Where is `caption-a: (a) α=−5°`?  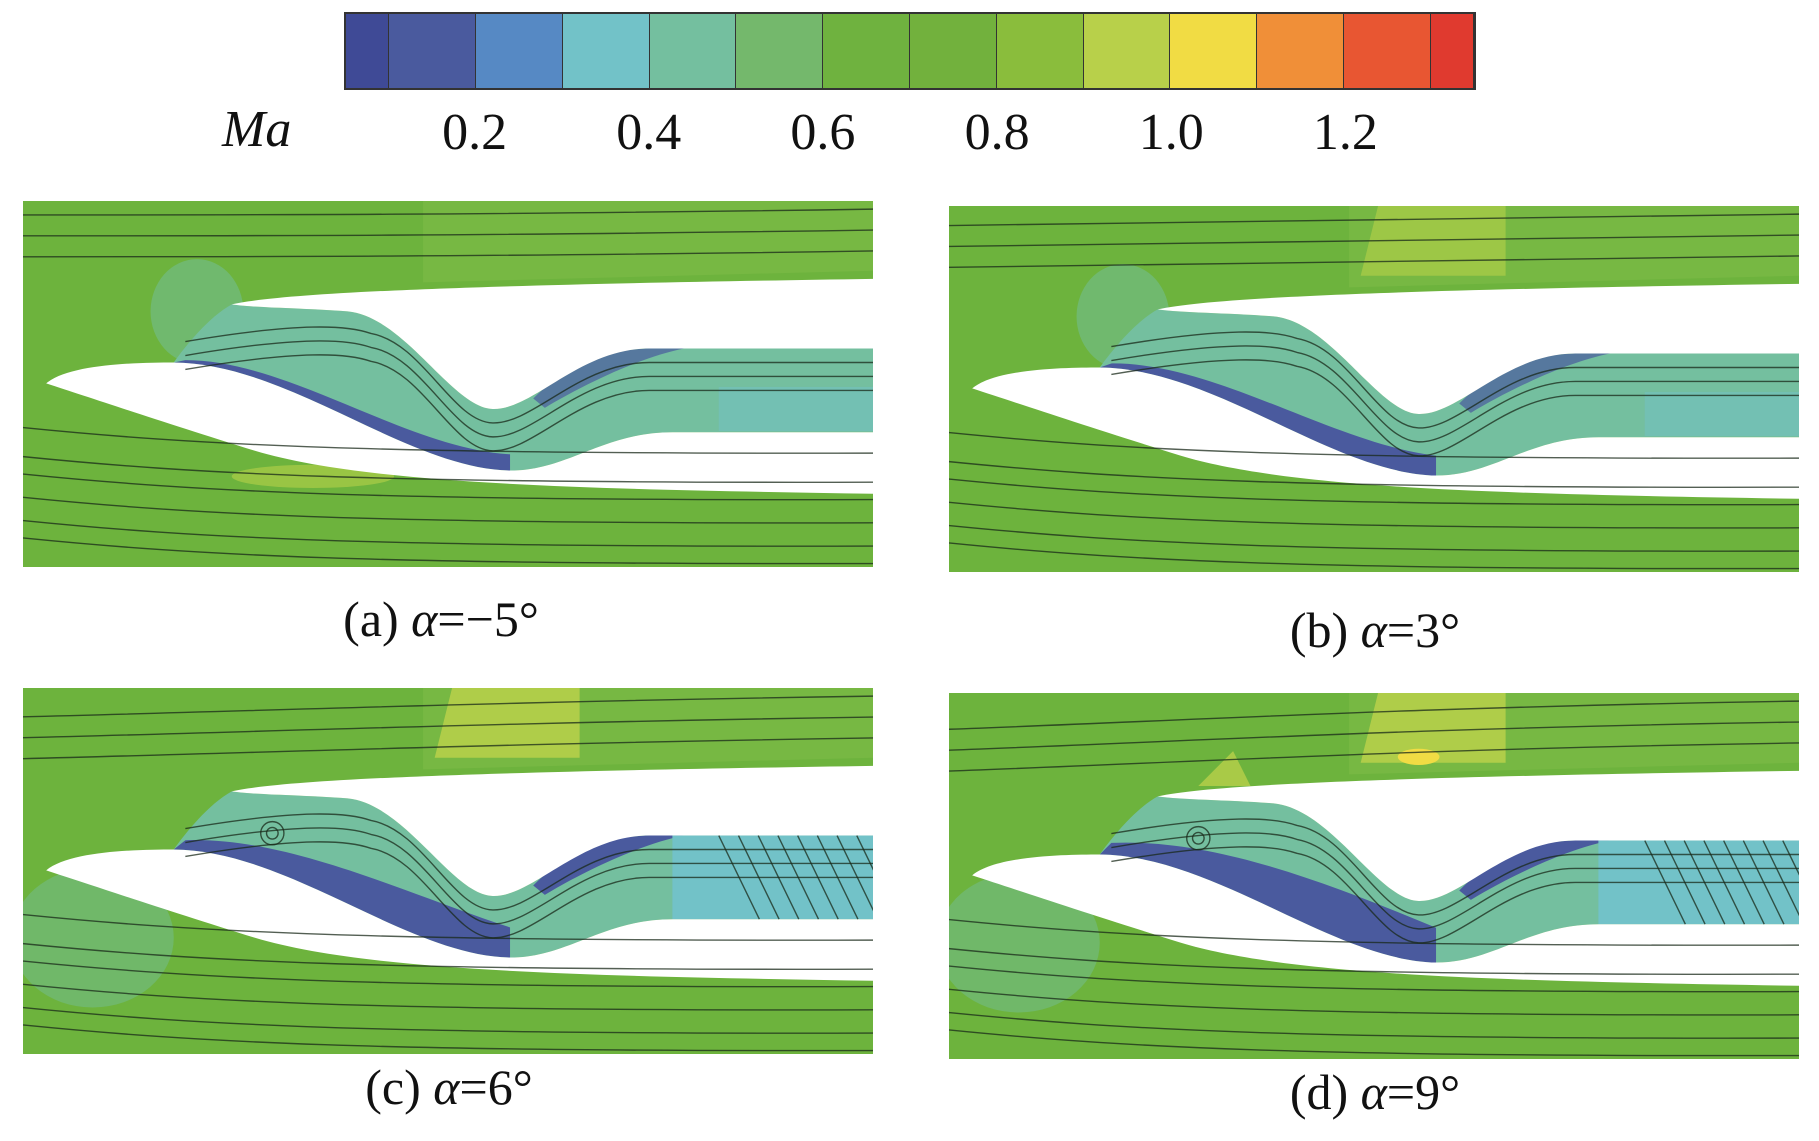 caption-a: (a) α=−5° is located at coordinates (441, 619).